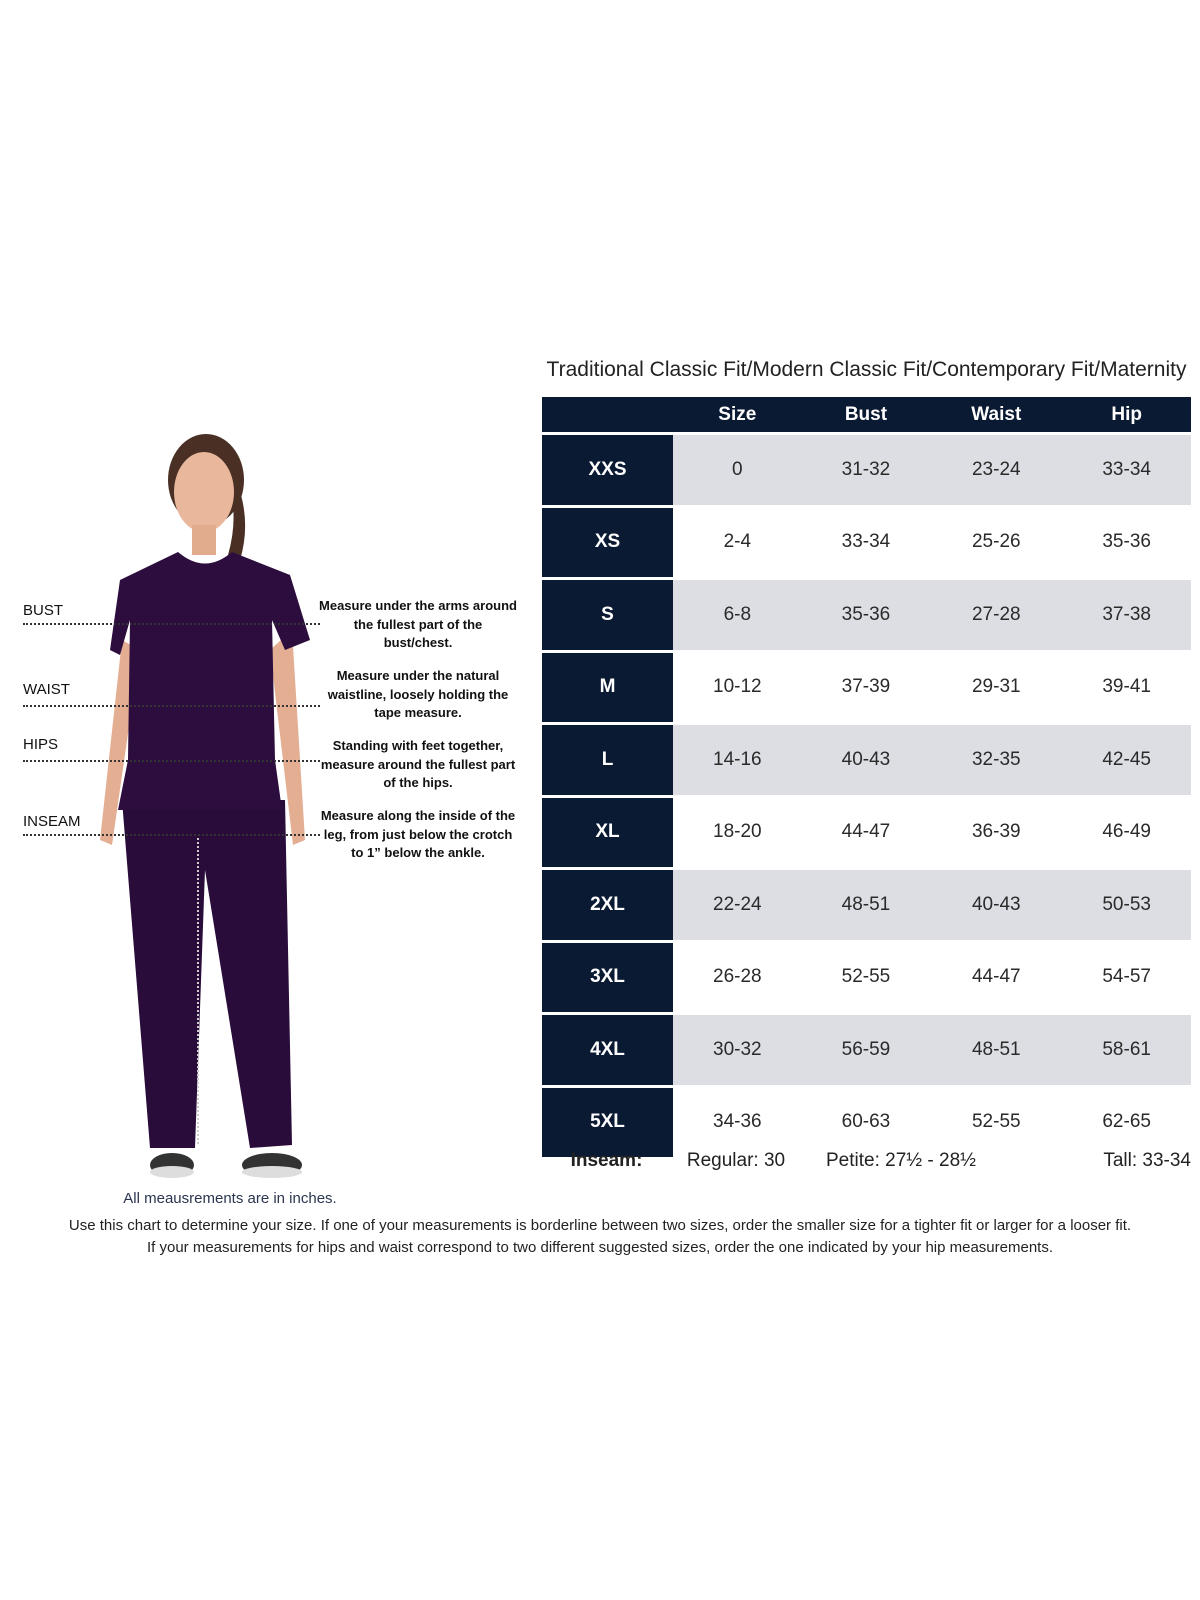  What do you see at coordinates (737, 542) in the screenshot?
I see `numeric-size-cell: 2-4` at bounding box center [737, 542].